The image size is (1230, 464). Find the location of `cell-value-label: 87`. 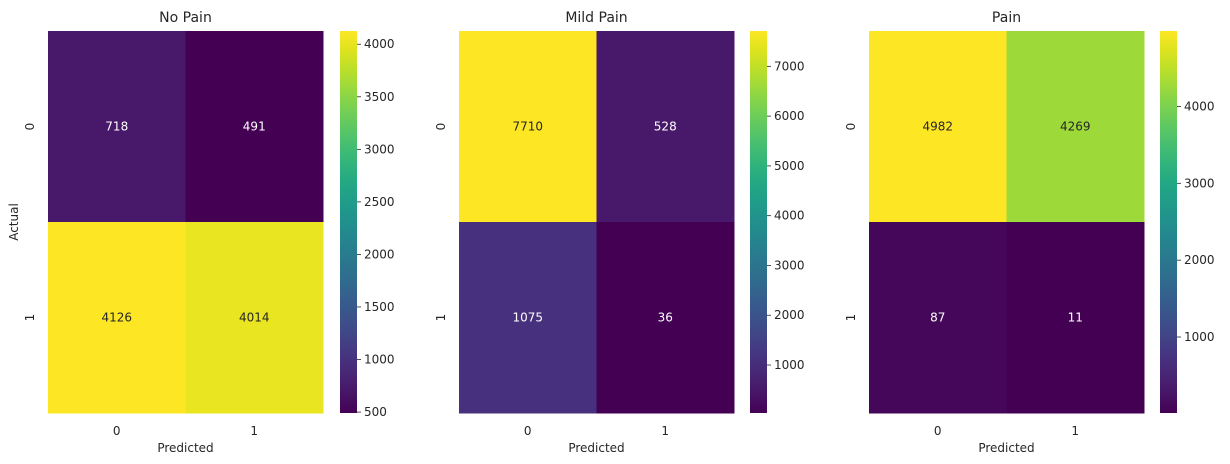

cell-value-label: 87 is located at coordinates (937, 318).